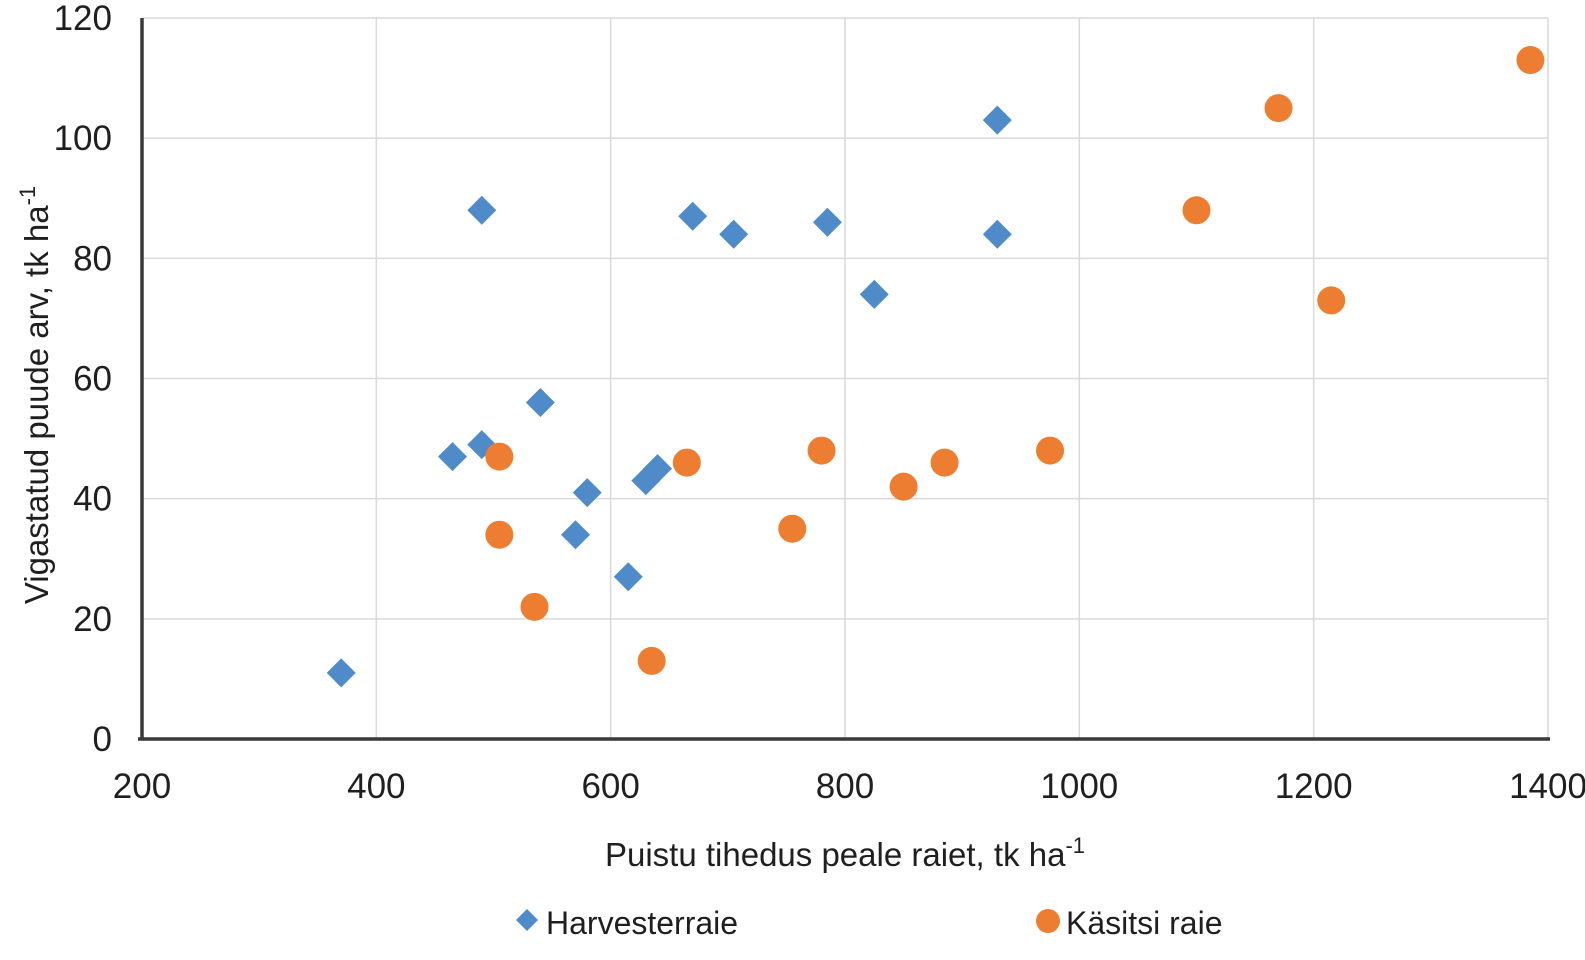 Image resolution: width=1585 pixels, height=960 pixels. Describe the element at coordinates (83, 138) in the screenshot. I see `y-tick-label: 100` at that location.